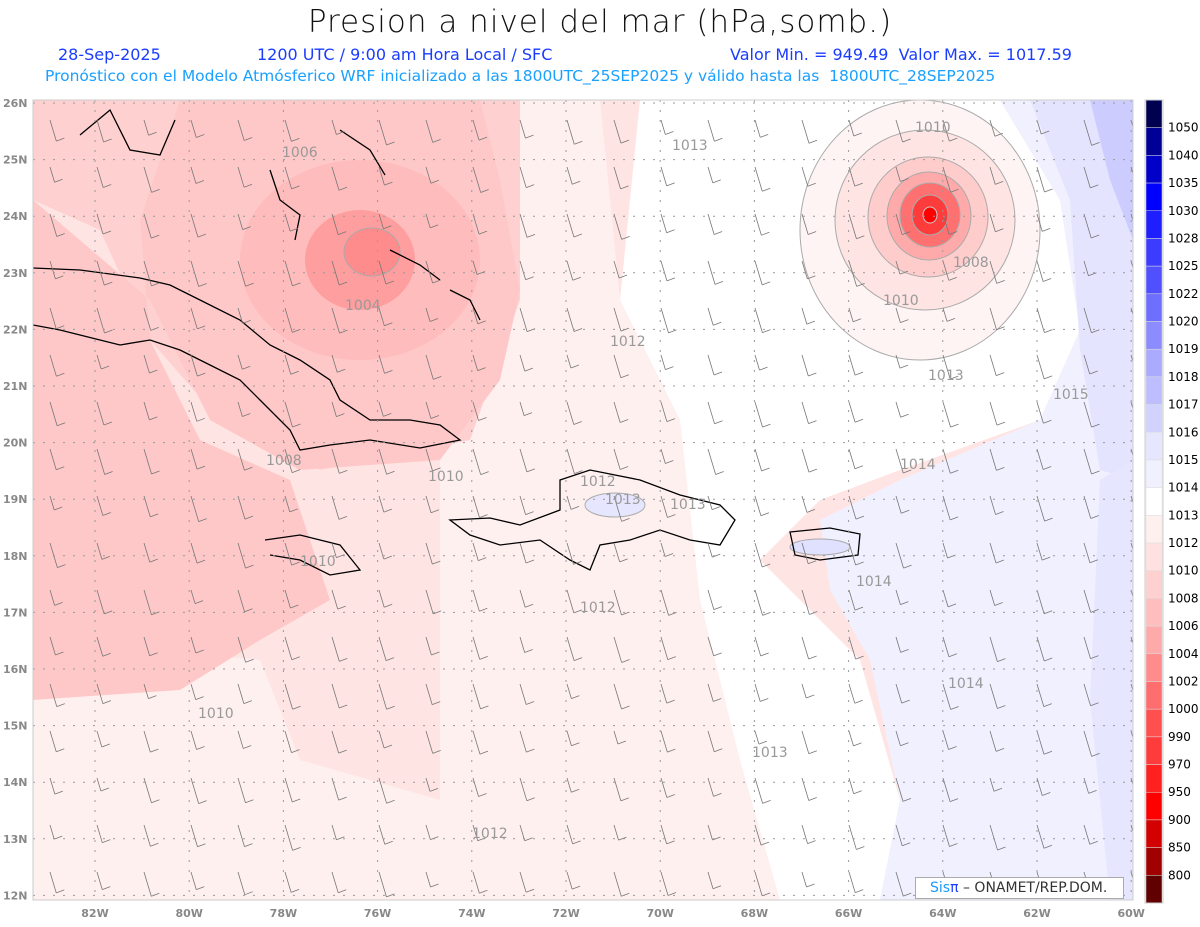  Describe the element at coordinates (942, 913) in the screenshot. I see `lon-label: 64W` at that location.